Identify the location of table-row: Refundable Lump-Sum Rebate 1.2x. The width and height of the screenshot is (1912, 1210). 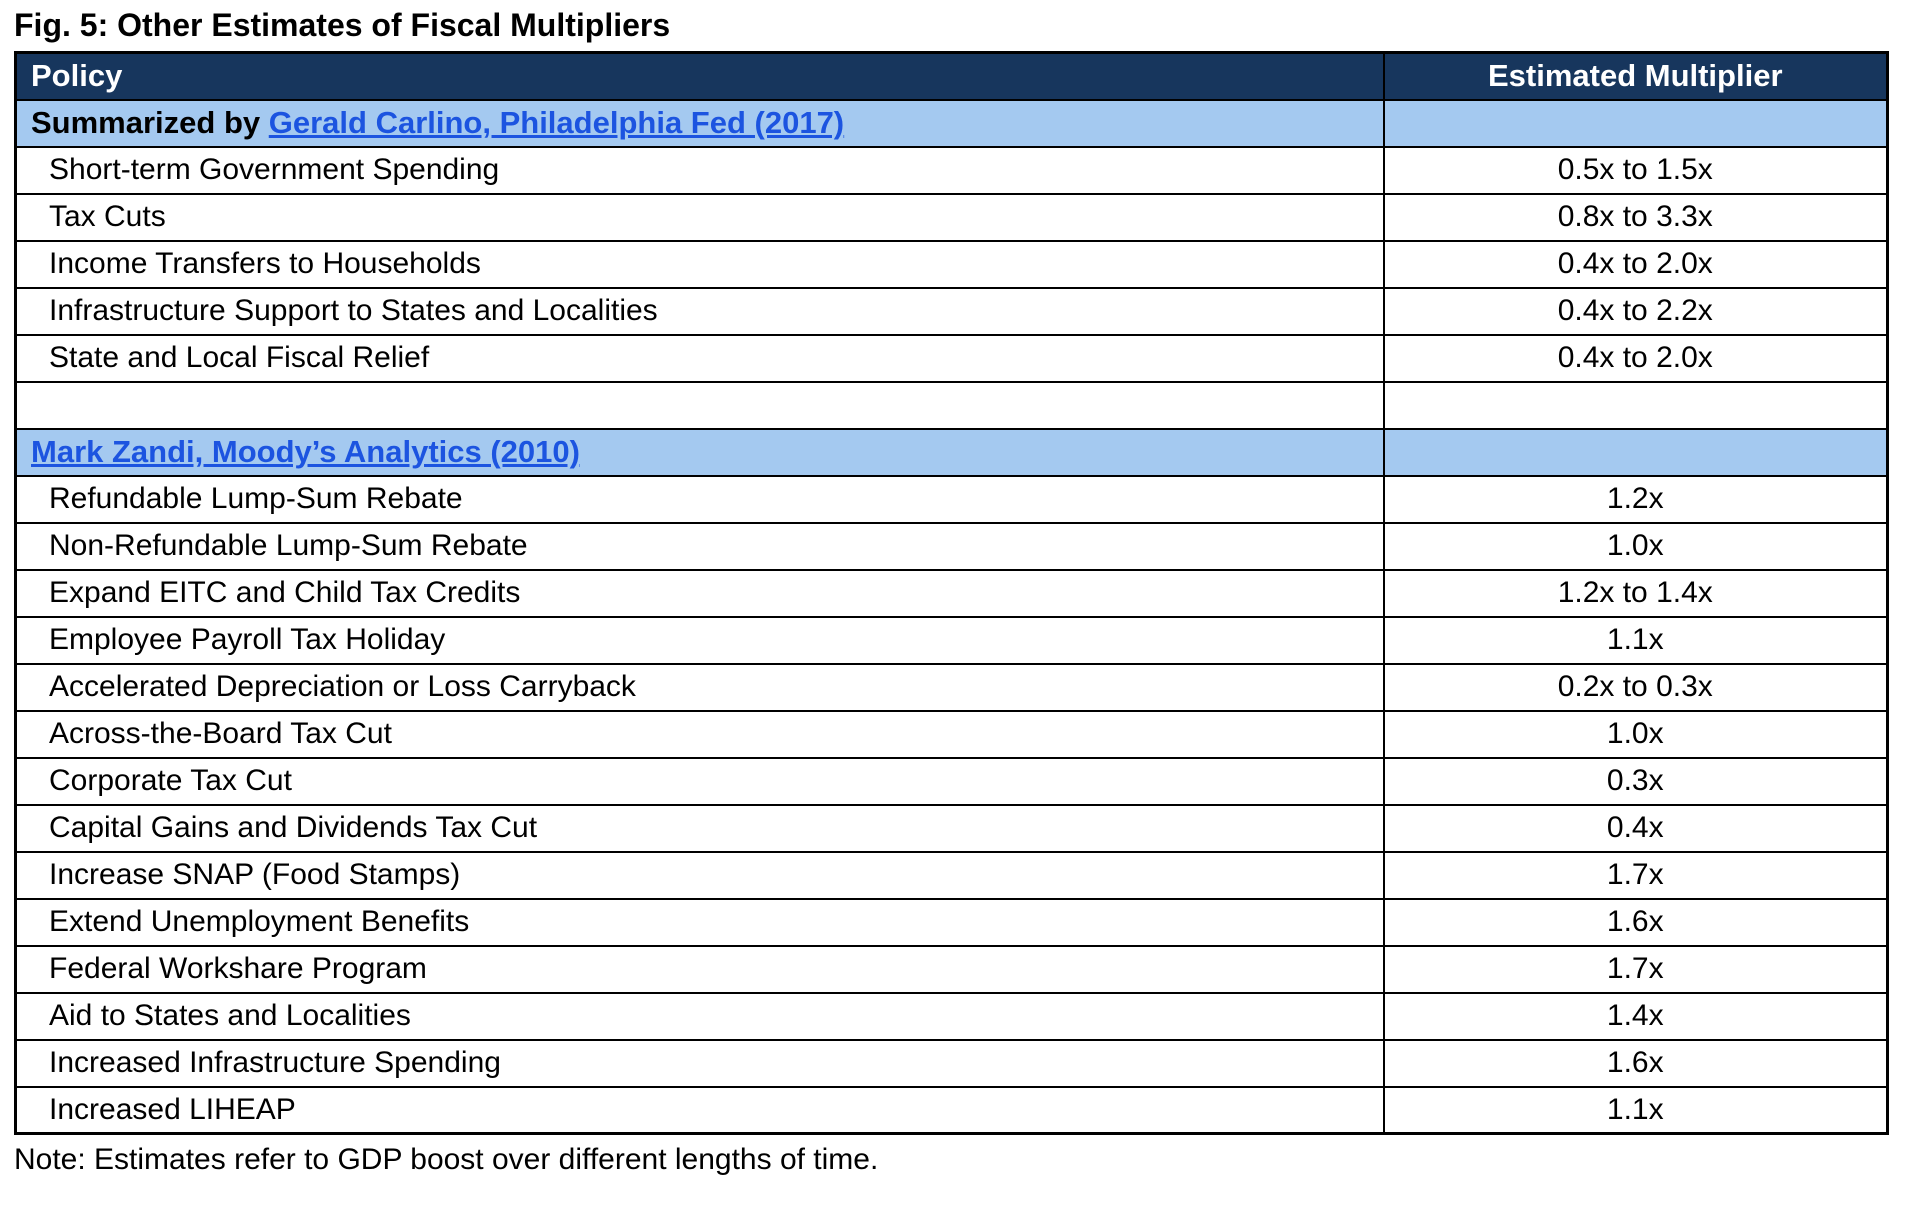
(951, 499).